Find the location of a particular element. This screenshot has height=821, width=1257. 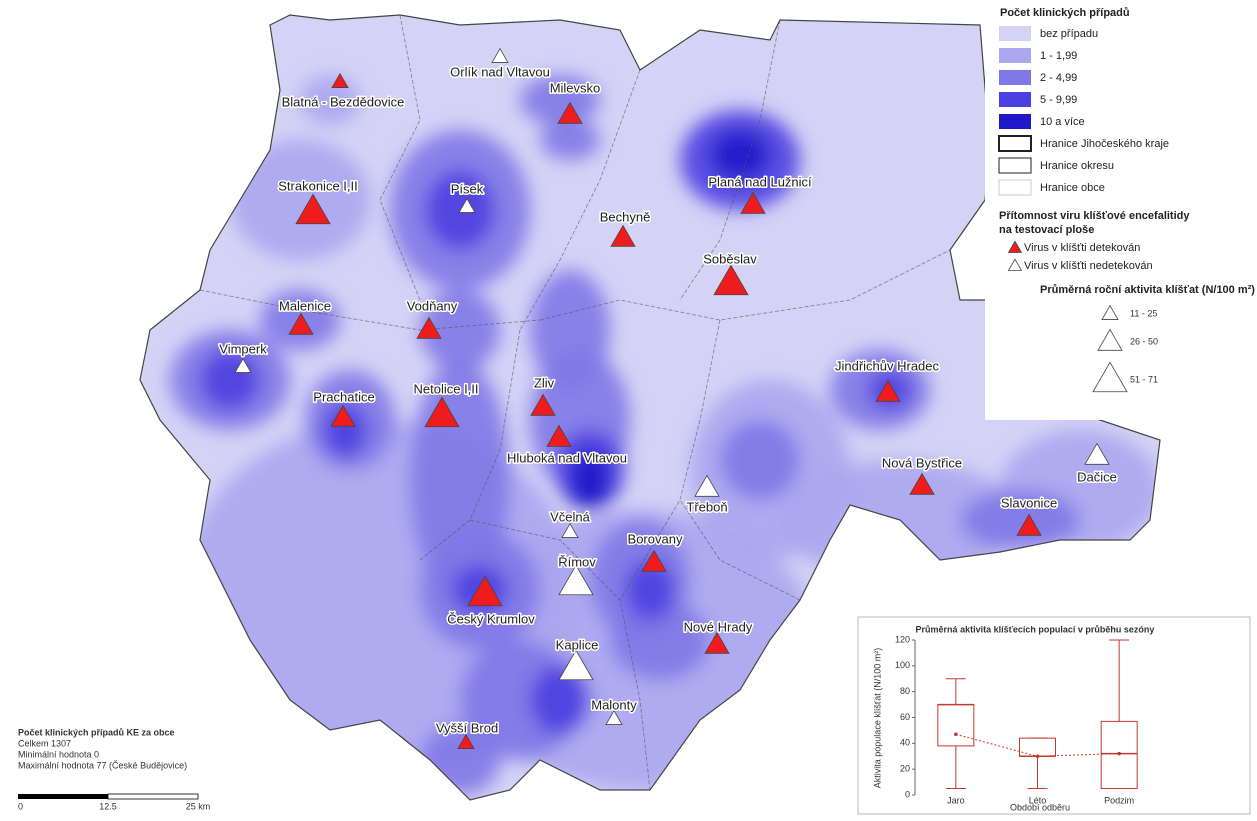

y-tick-label: 80 is located at coordinates (905, 691).